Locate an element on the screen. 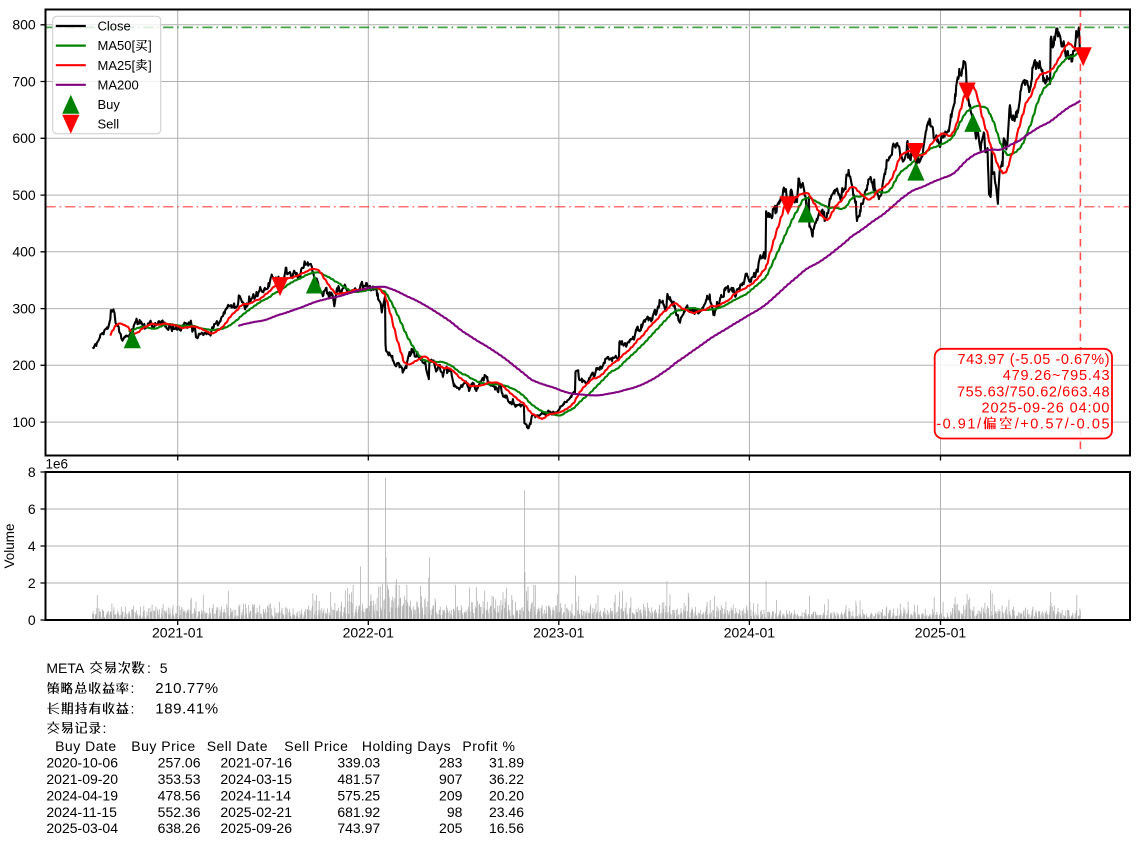  svg-text: /+0.57/-0.05 is located at coordinates (1063, 425).